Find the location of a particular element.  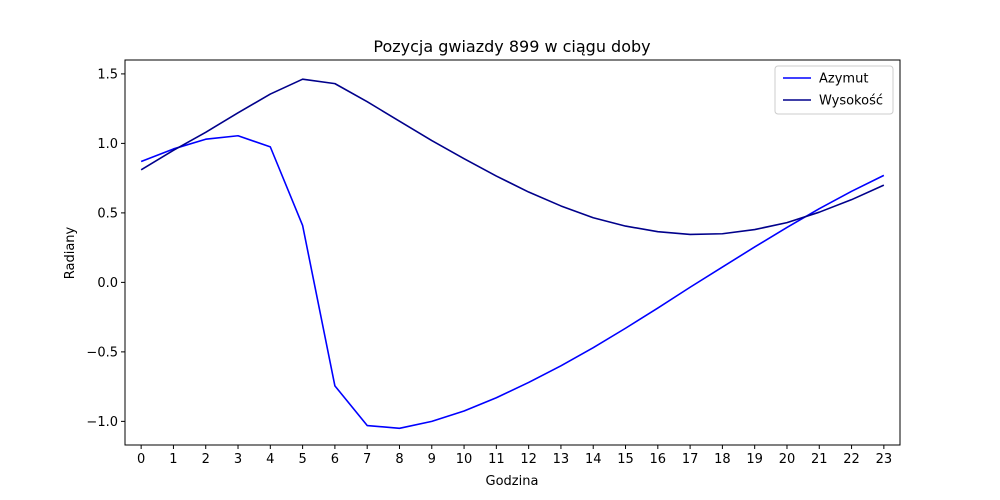

y-tick-label: 1.0 is located at coordinates (107, 144).